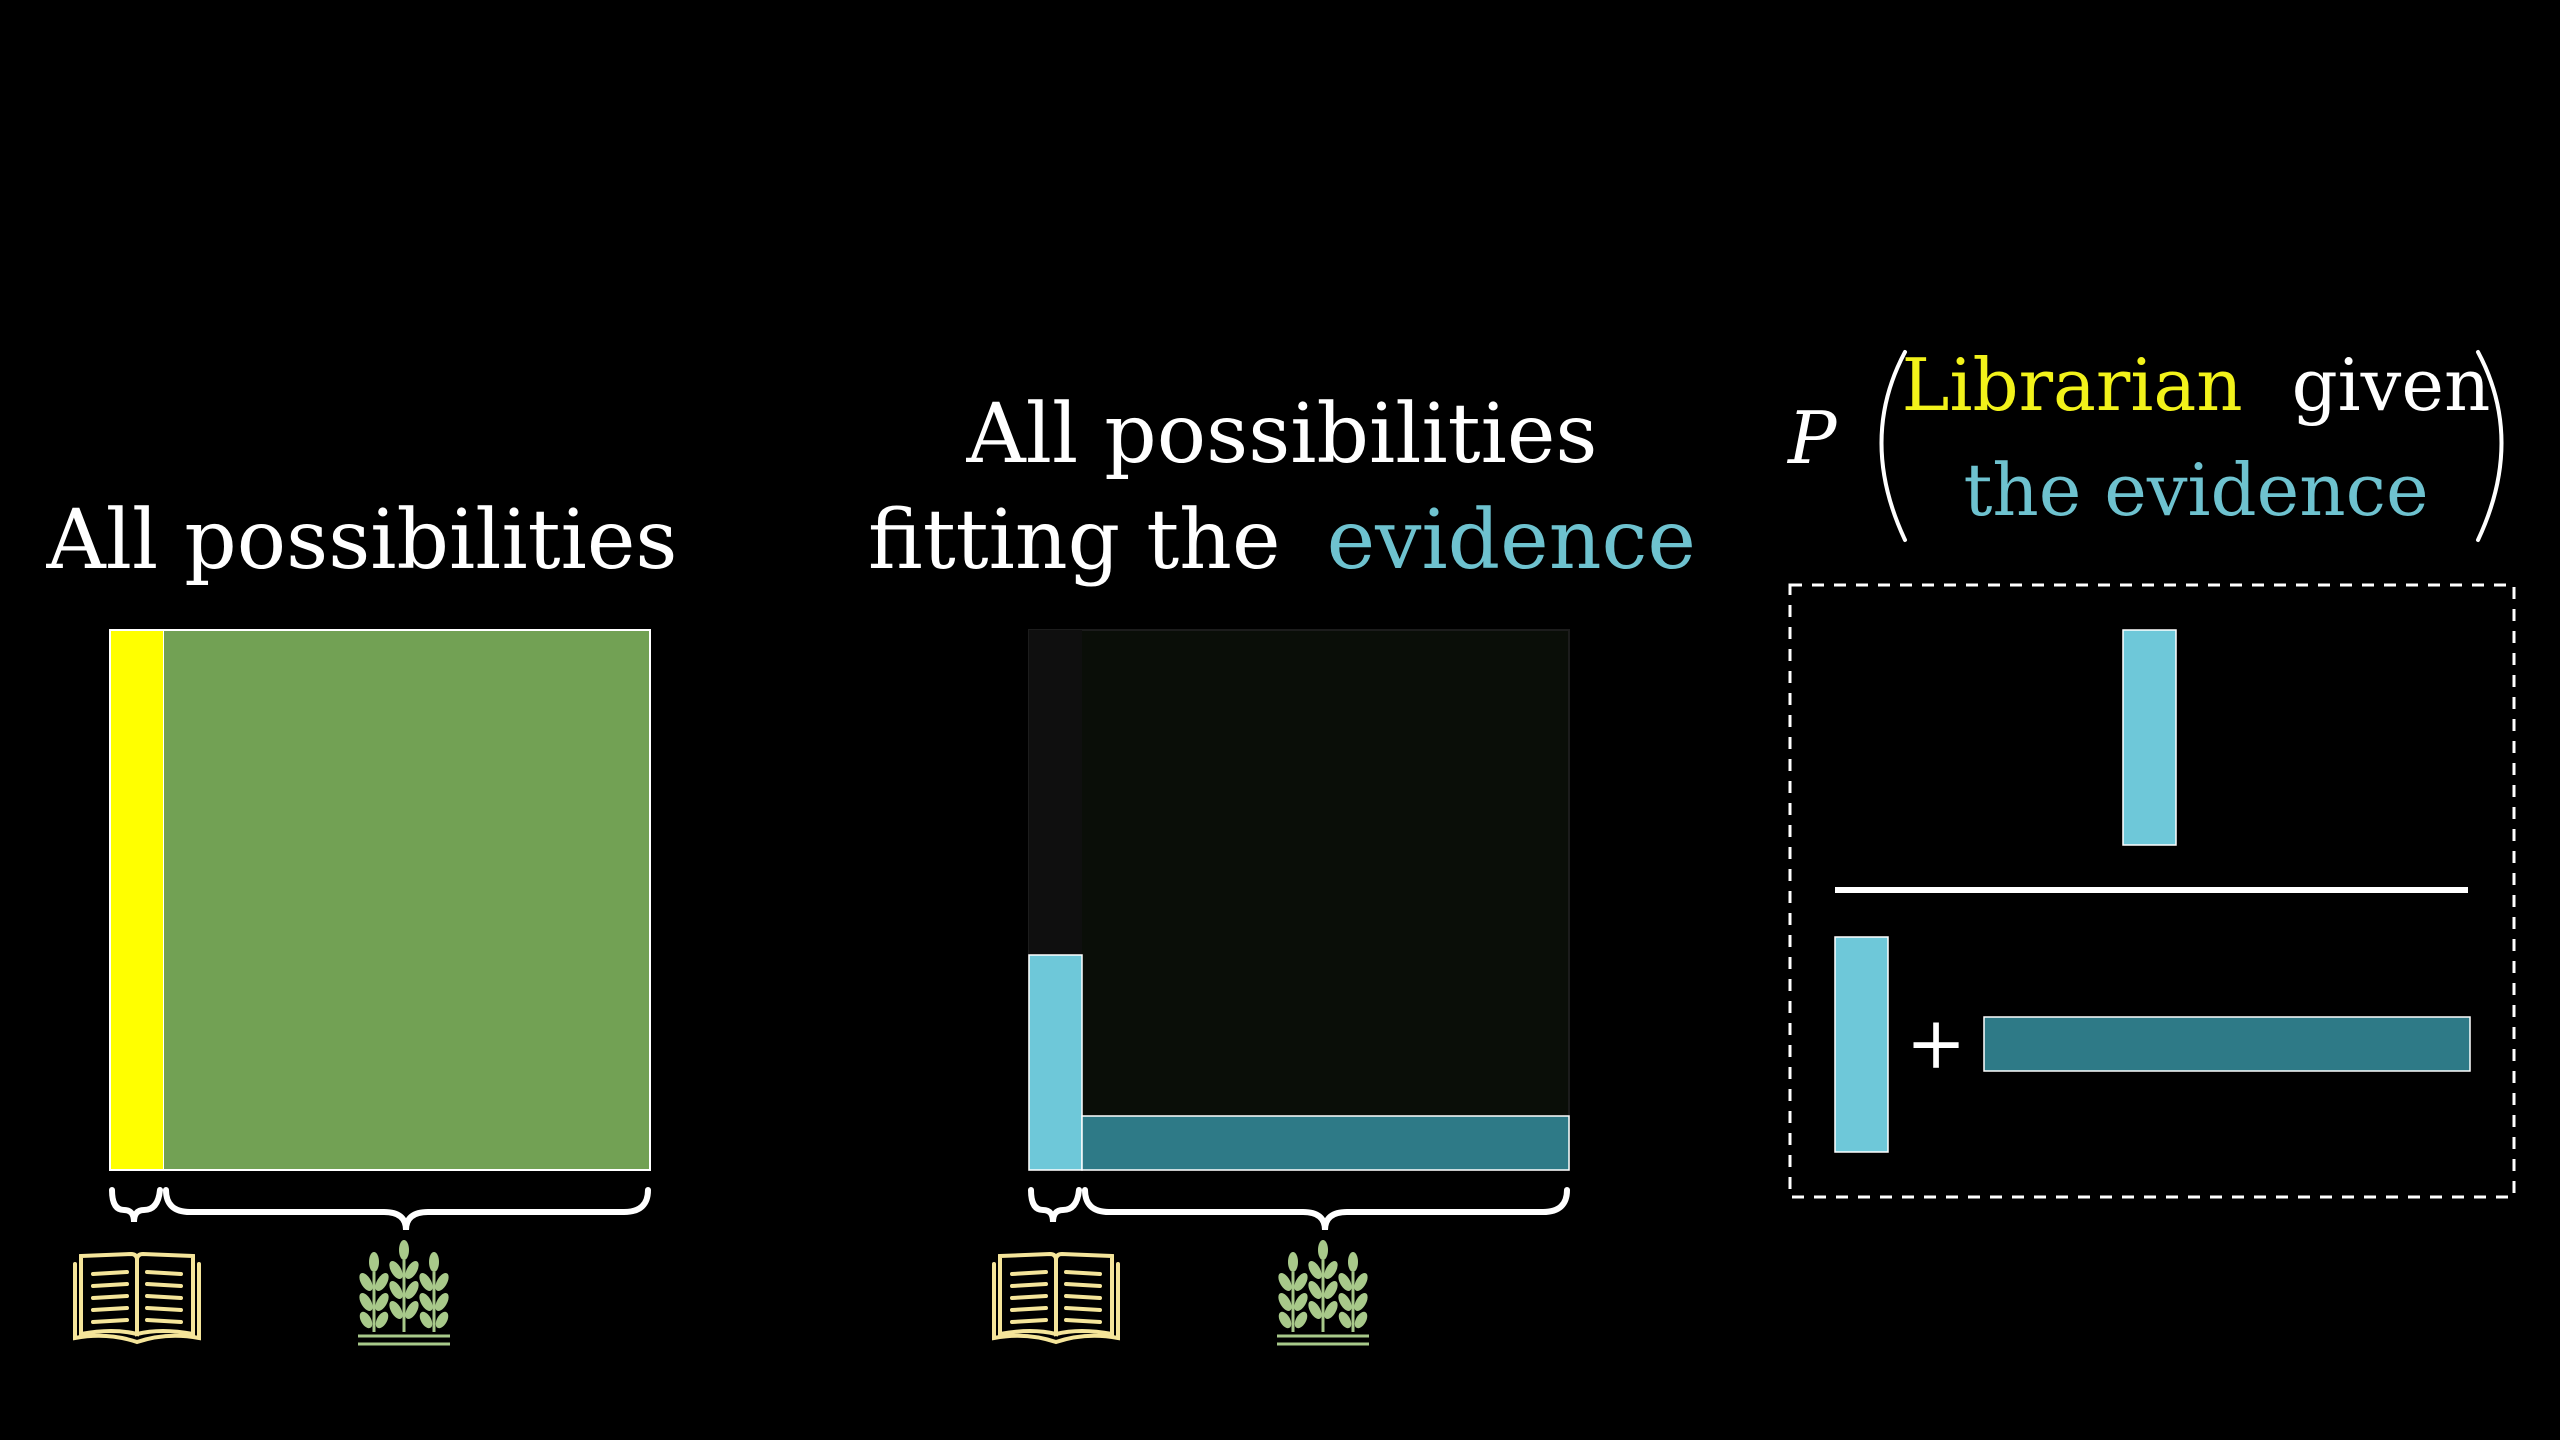  I want to click on plus-sign: +, so click(1936, 1043).